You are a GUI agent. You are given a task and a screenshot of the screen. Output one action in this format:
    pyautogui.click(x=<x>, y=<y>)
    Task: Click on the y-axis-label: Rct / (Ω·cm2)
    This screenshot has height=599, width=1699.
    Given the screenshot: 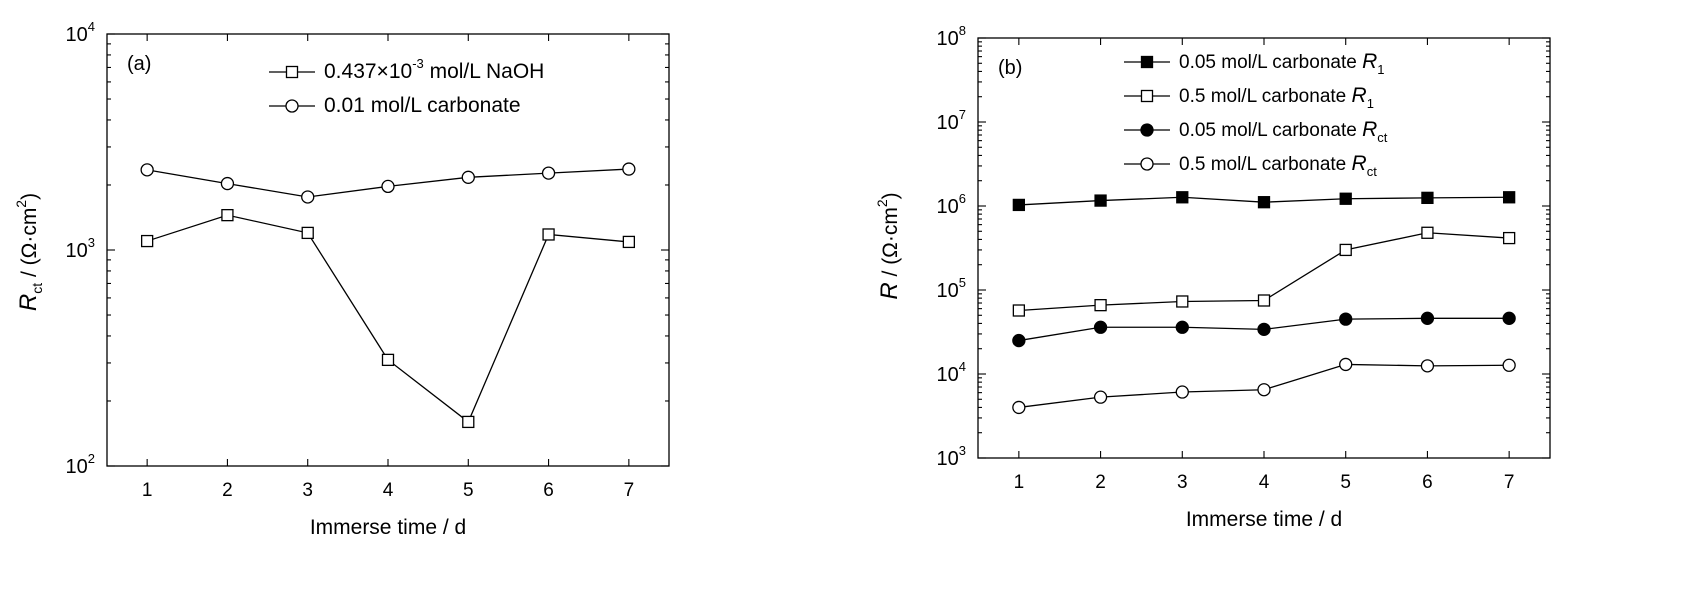 What is the action you would take?
    pyautogui.click(x=29, y=252)
    